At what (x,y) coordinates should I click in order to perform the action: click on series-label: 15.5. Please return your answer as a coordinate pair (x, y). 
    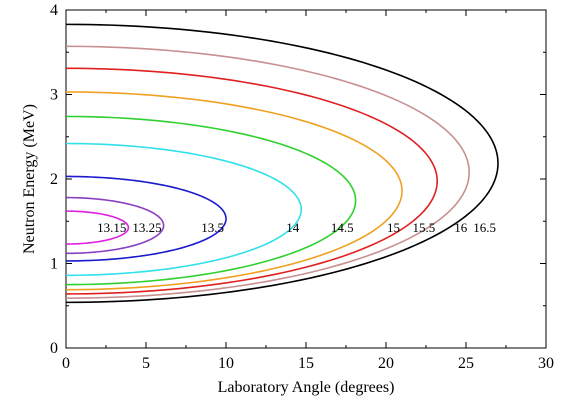
    Looking at the image, I should click on (423, 227).